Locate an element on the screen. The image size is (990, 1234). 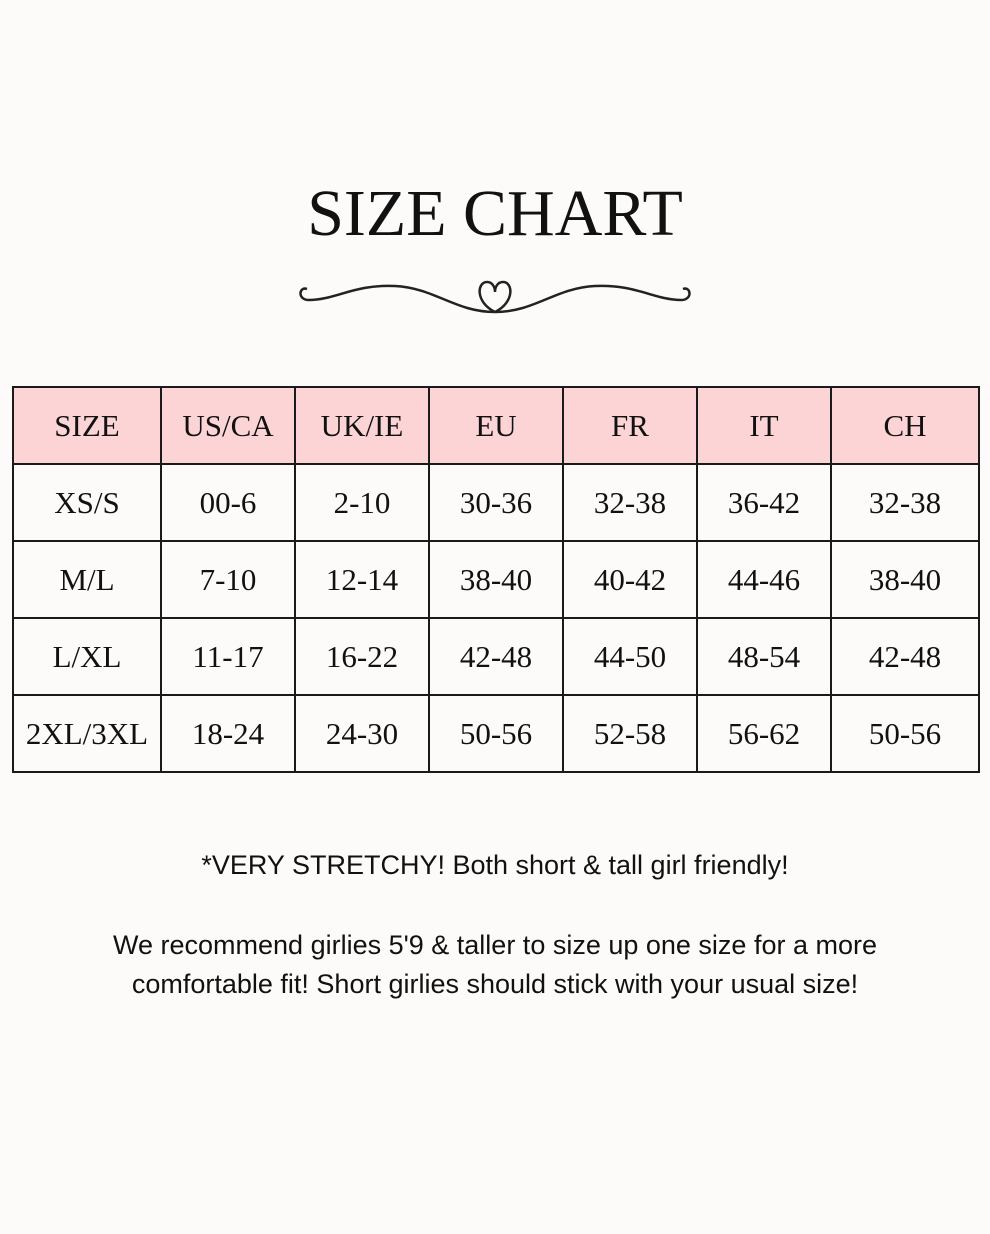
table-header-row: SIZE US/CA UK/IE EU FR IT CH is located at coordinates (496, 425).